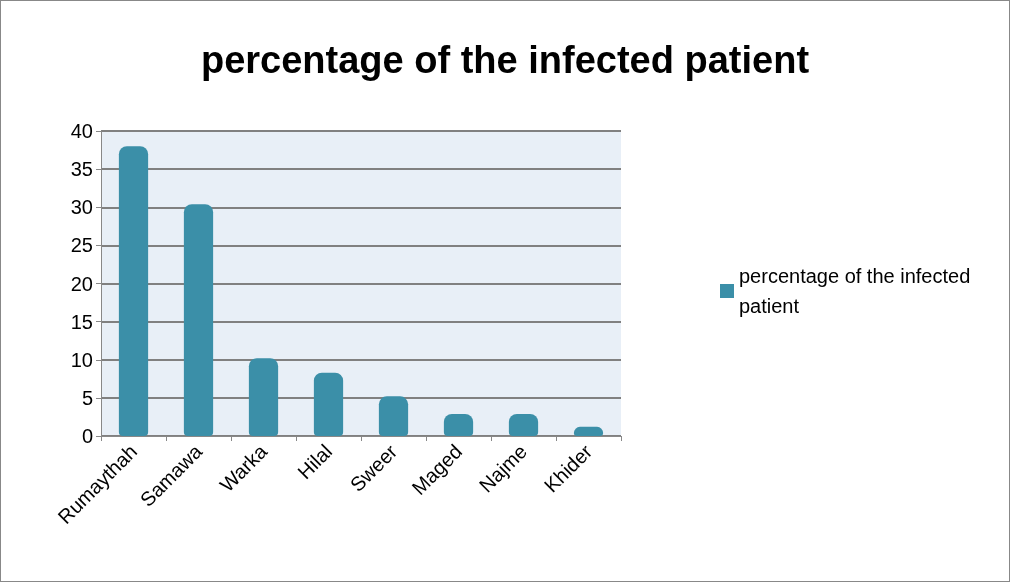 This screenshot has width=1010, height=582. I want to click on y-tick-label: 0, so click(87, 436).